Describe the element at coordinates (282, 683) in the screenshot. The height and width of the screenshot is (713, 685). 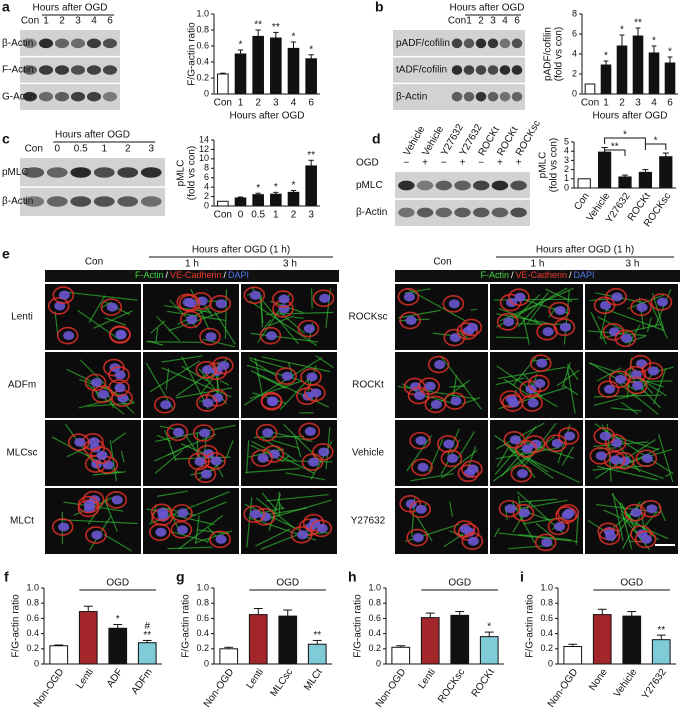
I see `x-tick-label: MLCsc` at that location.